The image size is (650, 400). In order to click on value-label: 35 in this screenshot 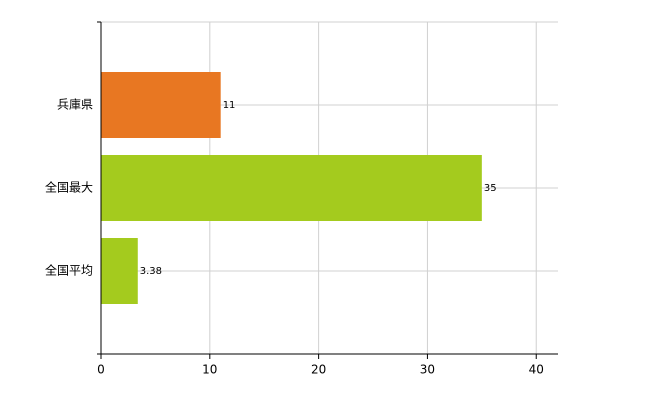, I will do `click(490, 188)`.